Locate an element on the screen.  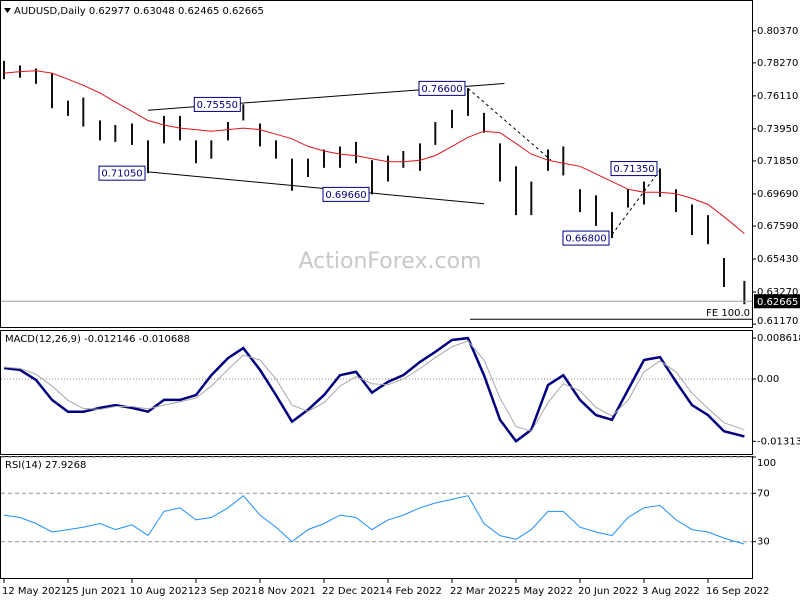
price-annotation: 0.71350 is located at coordinates (633, 169).